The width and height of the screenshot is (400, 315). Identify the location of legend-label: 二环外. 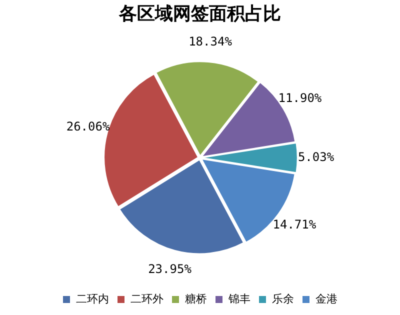
(147, 299).